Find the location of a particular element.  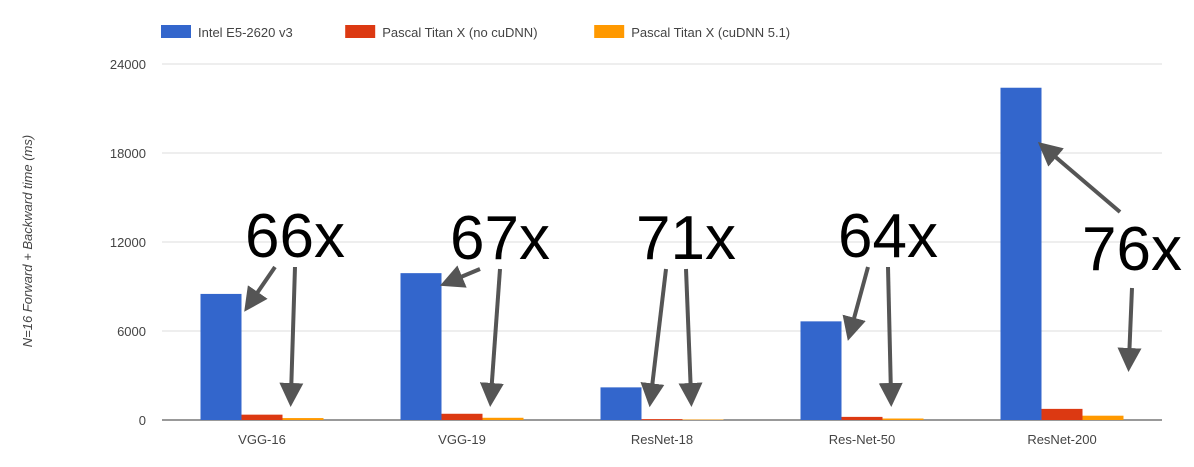

y-tick-label: 24000 is located at coordinates (128, 64).